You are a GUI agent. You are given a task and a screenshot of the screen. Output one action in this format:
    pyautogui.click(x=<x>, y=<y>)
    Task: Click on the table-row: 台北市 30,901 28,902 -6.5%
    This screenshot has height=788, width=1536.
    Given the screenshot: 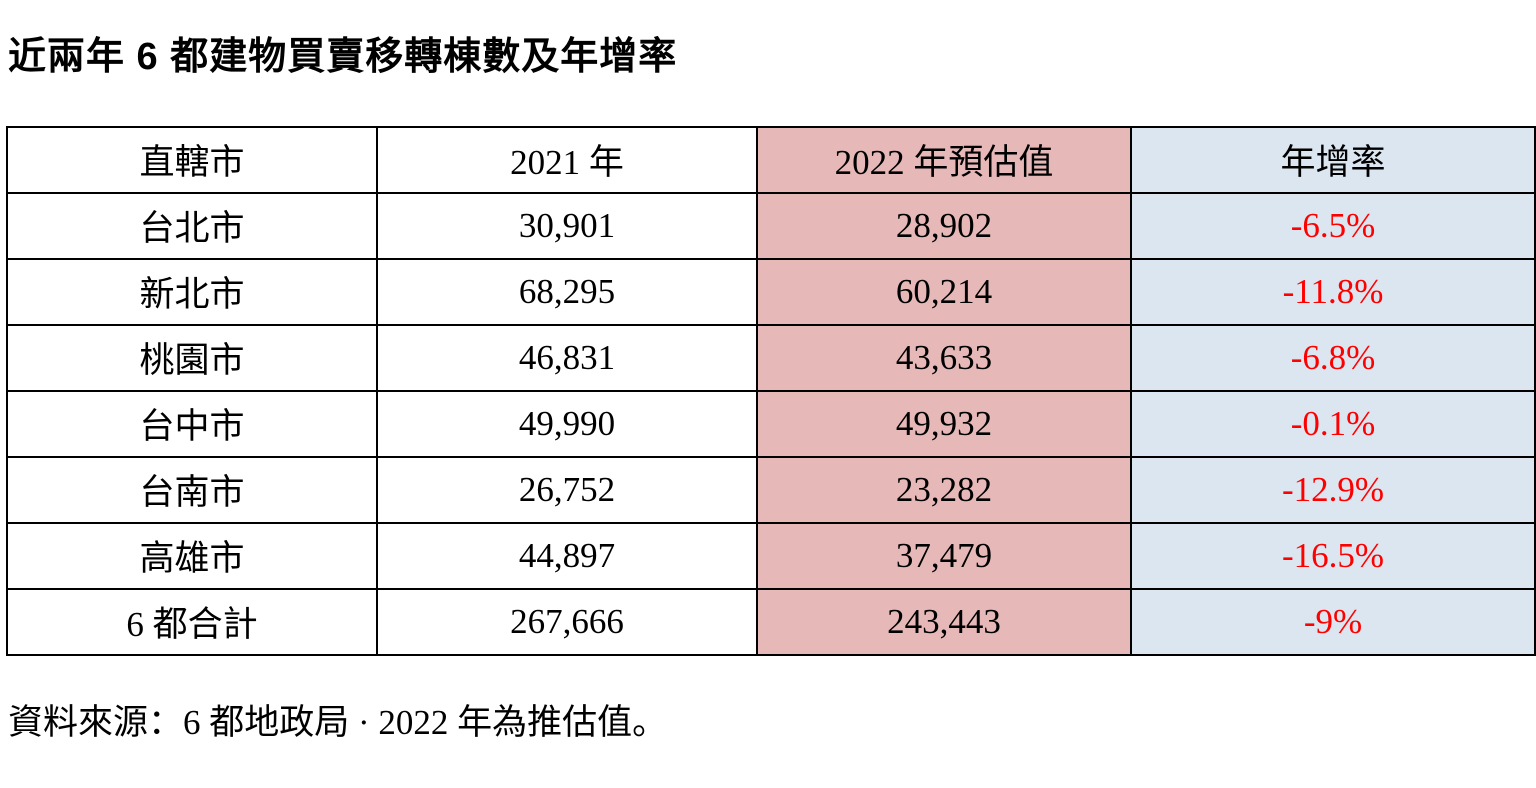 What is the action you would take?
    pyautogui.click(x=771, y=225)
    